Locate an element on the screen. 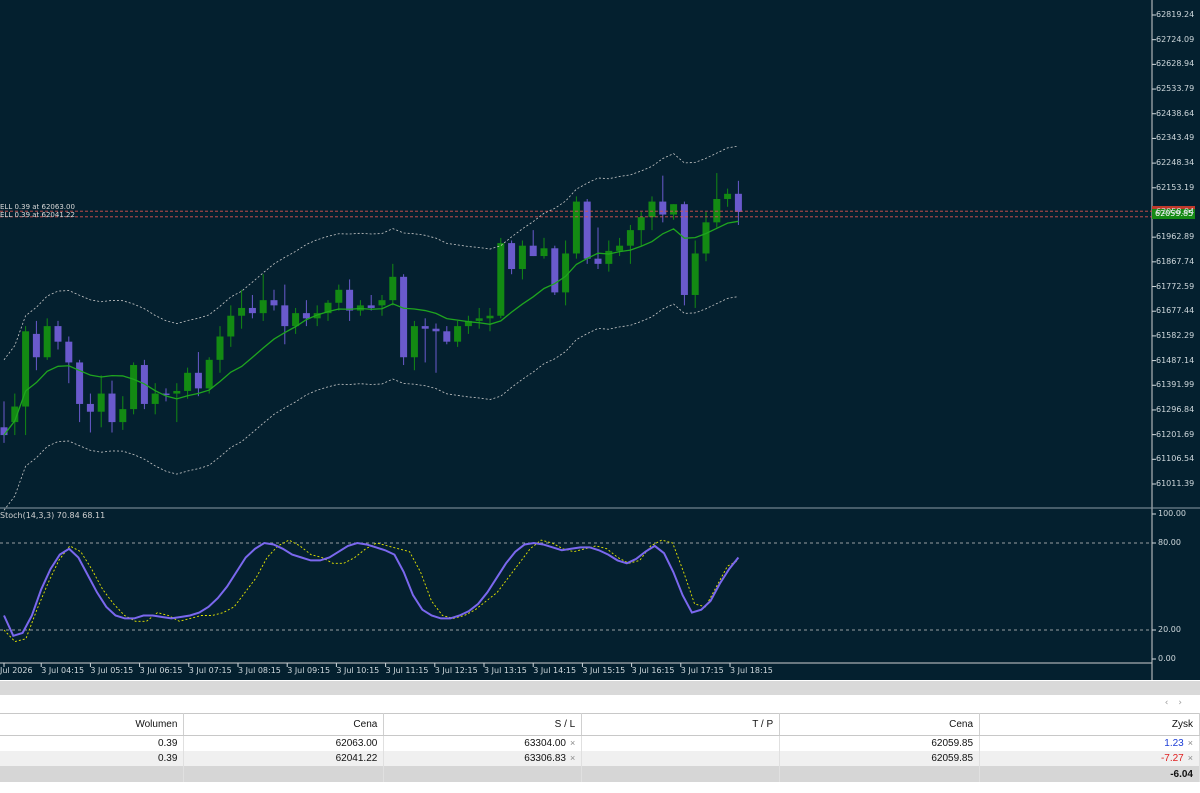  table-row: 0.39 62063.00 63304.00 × 62059.85 1.23 × is located at coordinates (600, 743).